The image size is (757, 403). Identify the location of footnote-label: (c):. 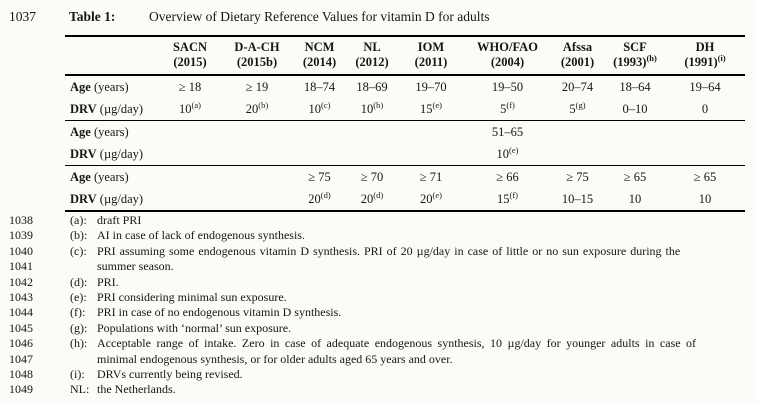
(78, 250).